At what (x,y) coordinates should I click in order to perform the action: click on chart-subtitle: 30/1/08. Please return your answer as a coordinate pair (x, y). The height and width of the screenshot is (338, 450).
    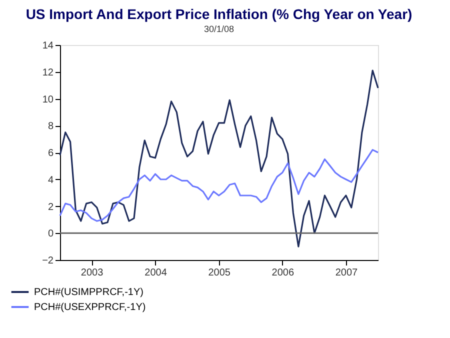
    Looking at the image, I should click on (219, 29).